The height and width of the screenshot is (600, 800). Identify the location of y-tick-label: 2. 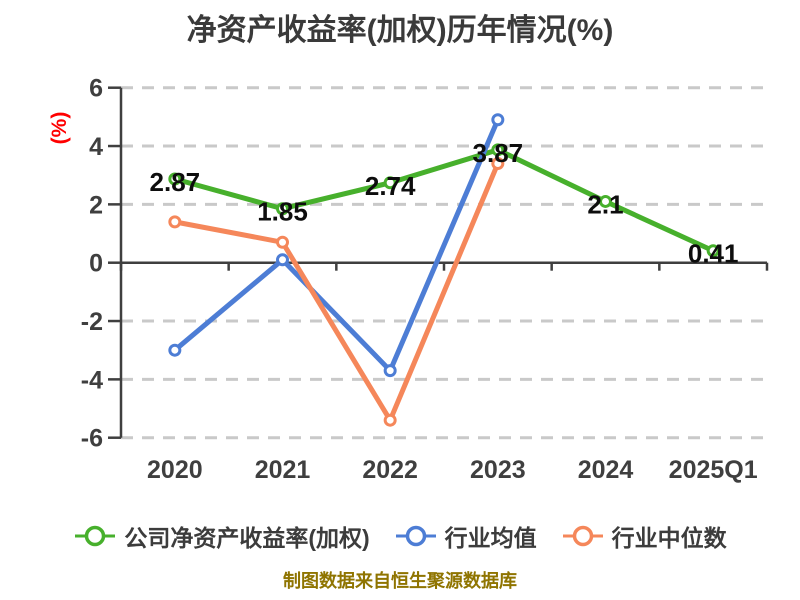
(96, 205).